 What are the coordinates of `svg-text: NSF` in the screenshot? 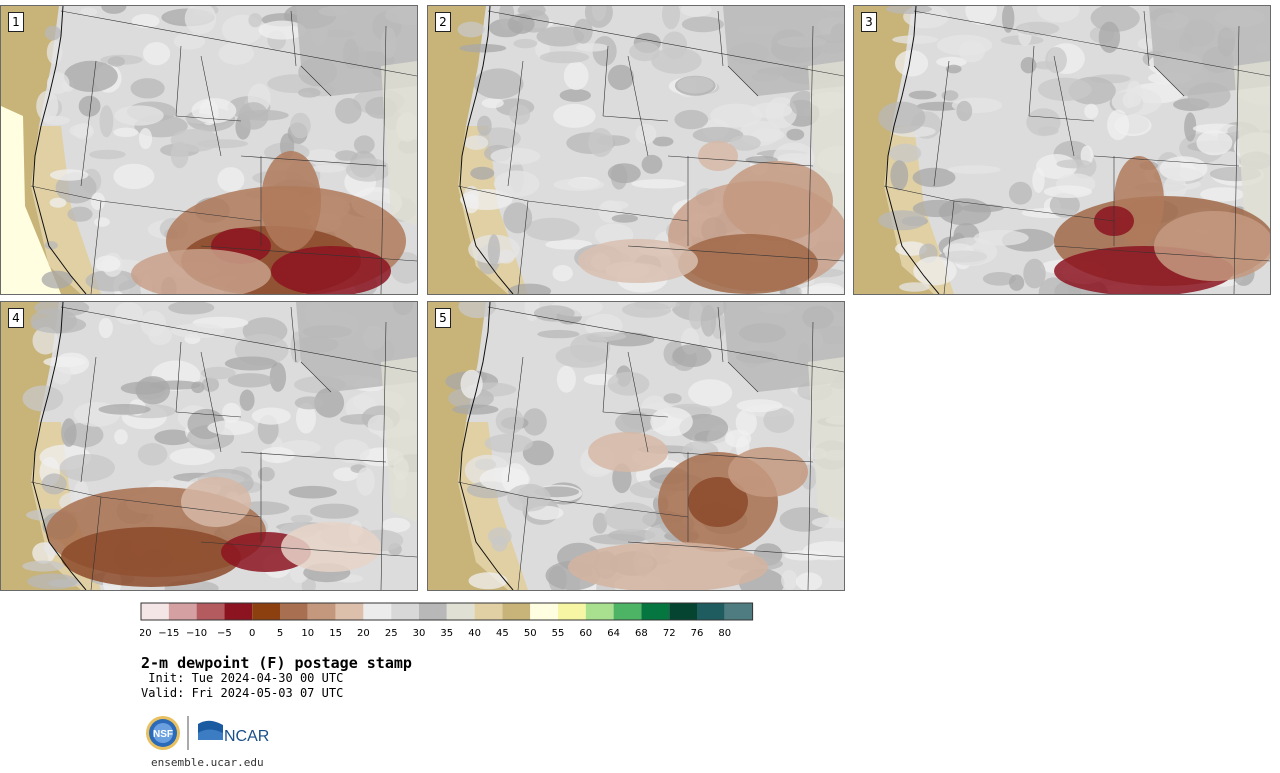 It's located at (163, 734).